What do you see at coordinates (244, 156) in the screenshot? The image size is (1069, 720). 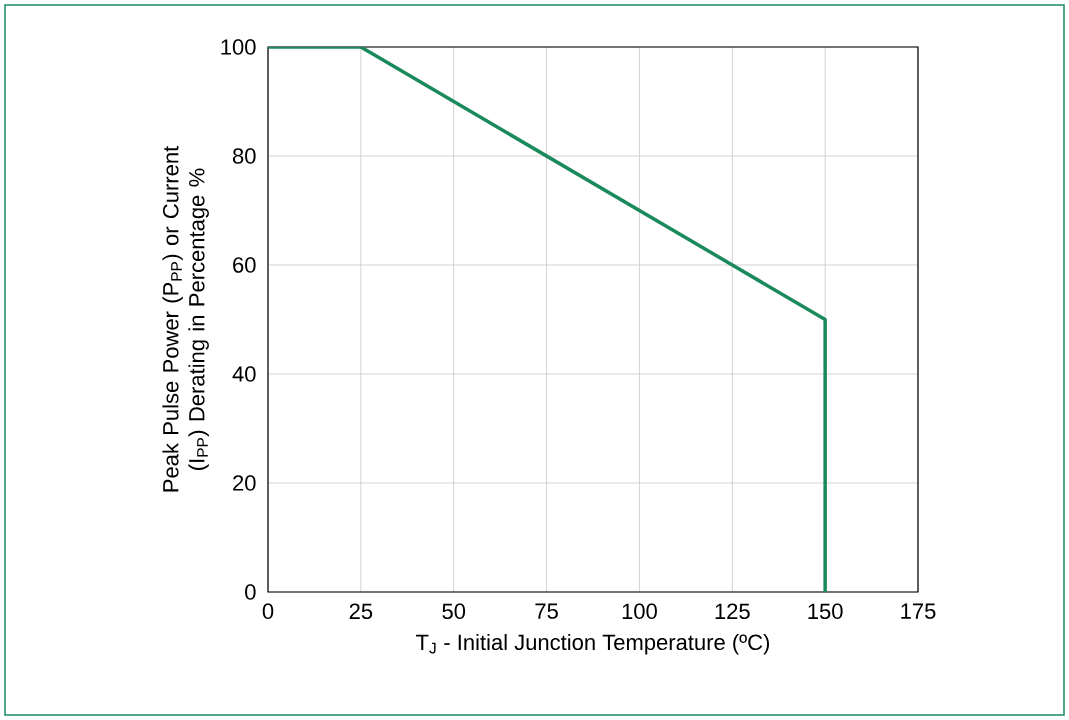 I see `y-tick-label: 80` at bounding box center [244, 156].